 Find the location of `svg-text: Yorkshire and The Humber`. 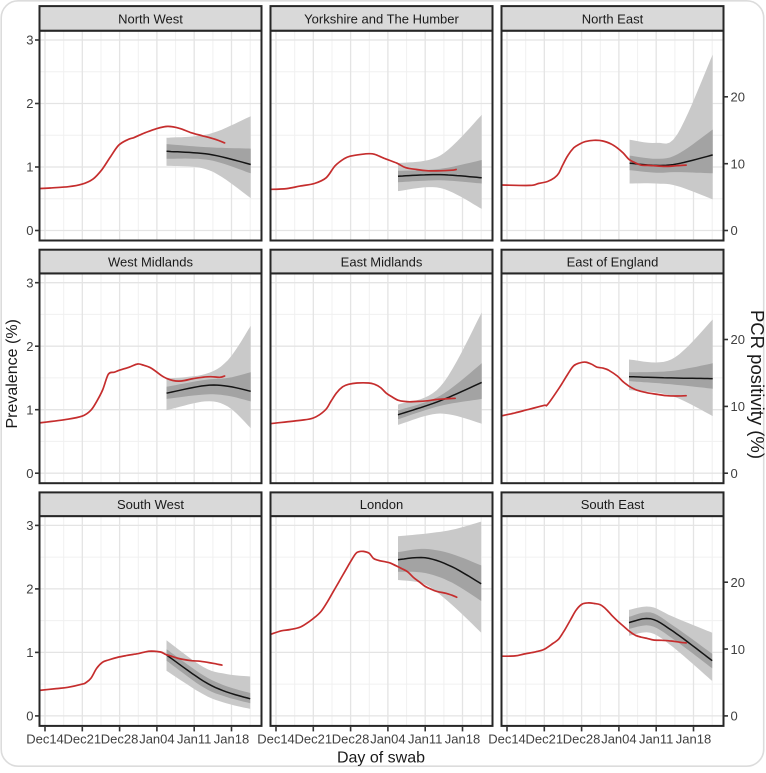

svg-text: Yorkshire and The Humber is located at coordinates (381, 18).